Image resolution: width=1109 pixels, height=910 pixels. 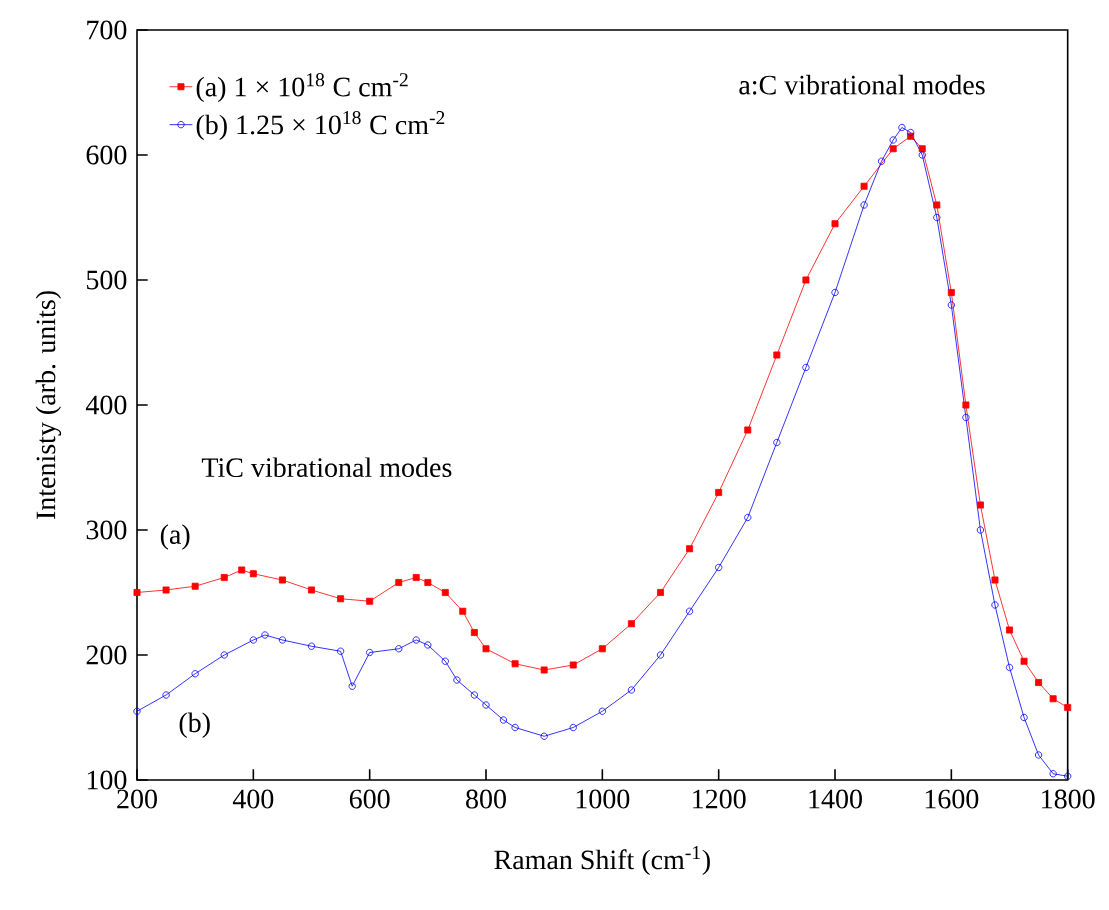 I want to click on annotation: a:C vibrational modes, so click(x=862, y=84).